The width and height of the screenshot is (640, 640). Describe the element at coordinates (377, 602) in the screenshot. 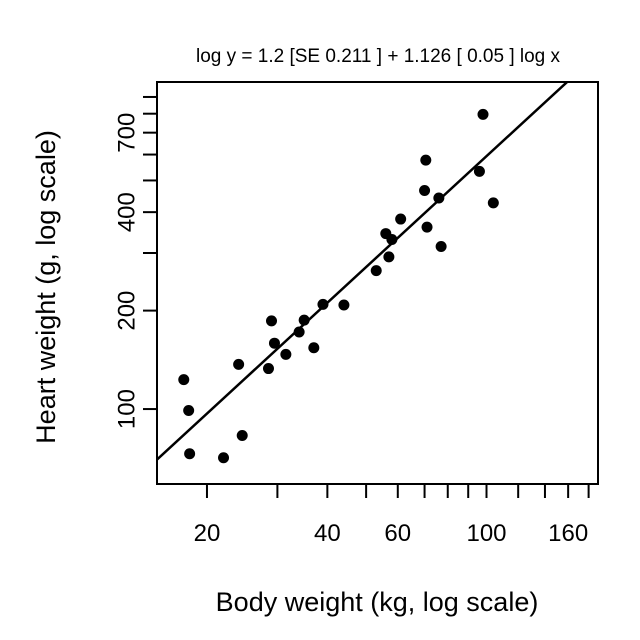

I see `x-axis-title: Body weight (kg, log scale)` at that location.